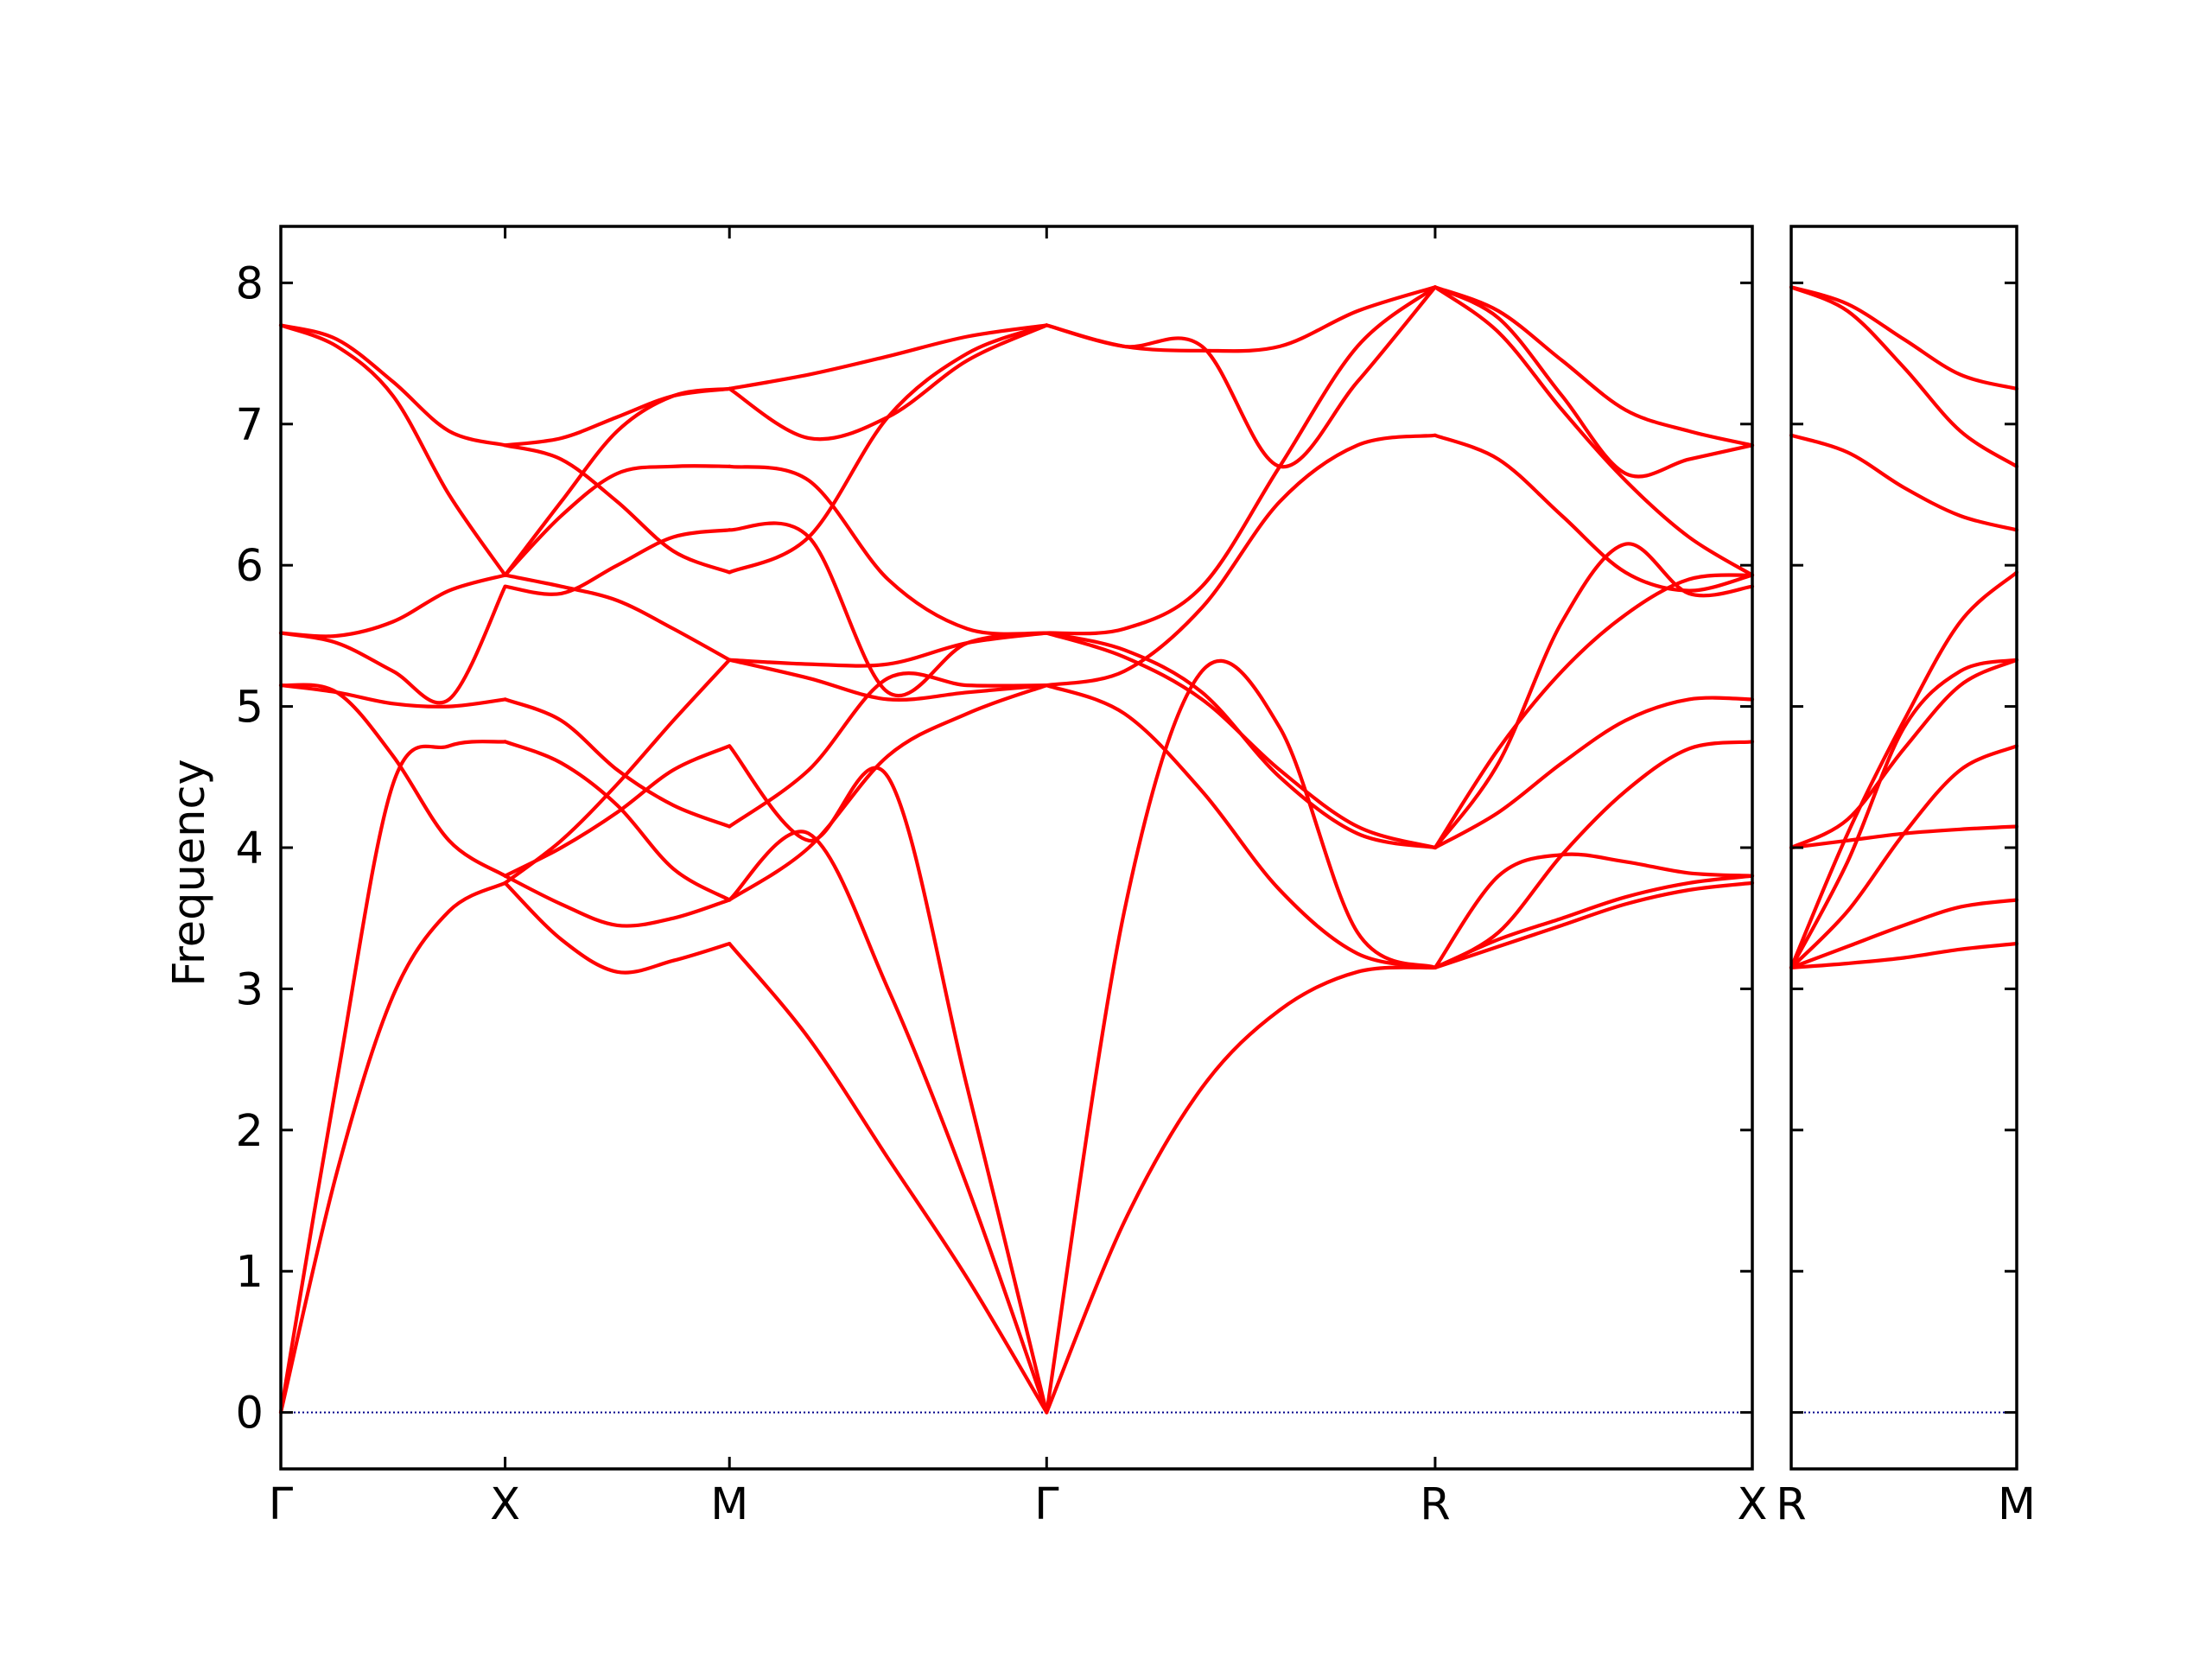 The width and height of the screenshot is (2212, 1659). What do you see at coordinates (1904, 933) in the screenshot?
I see `band-line-right-seg0-b1` at bounding box center [1904, 933].